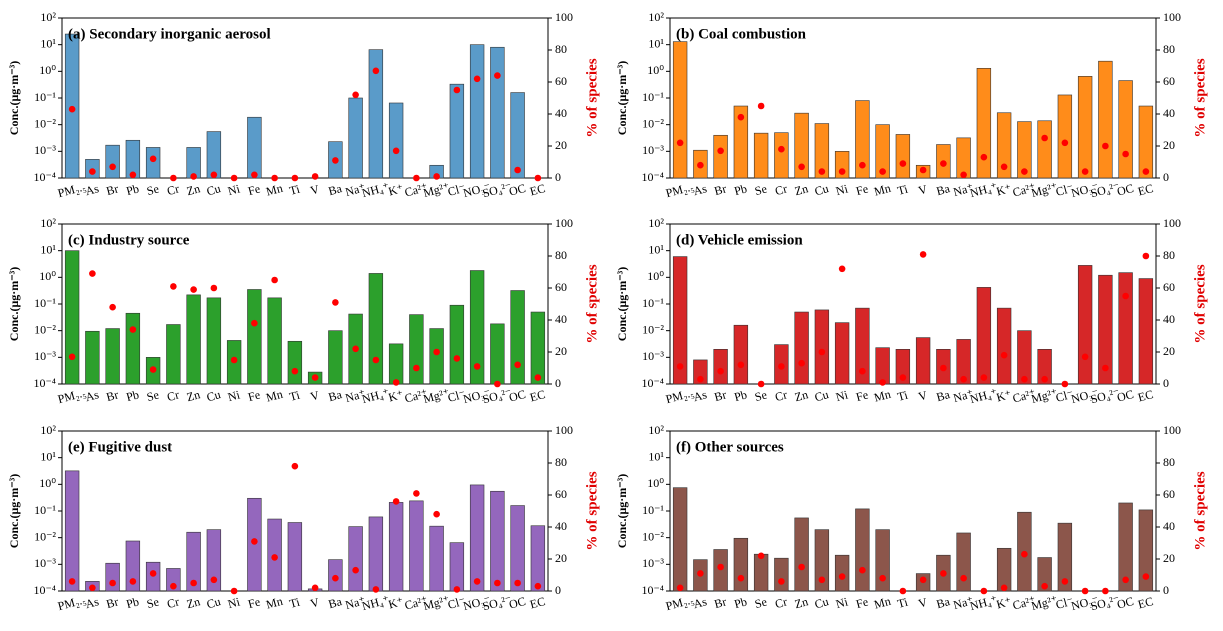 The width and height of the screenshot is (1223, 631). What do you see at coordinates (295, 396) in the screenshot?
I see `x-tick-label: Ti` at bounding box center [295, 396].